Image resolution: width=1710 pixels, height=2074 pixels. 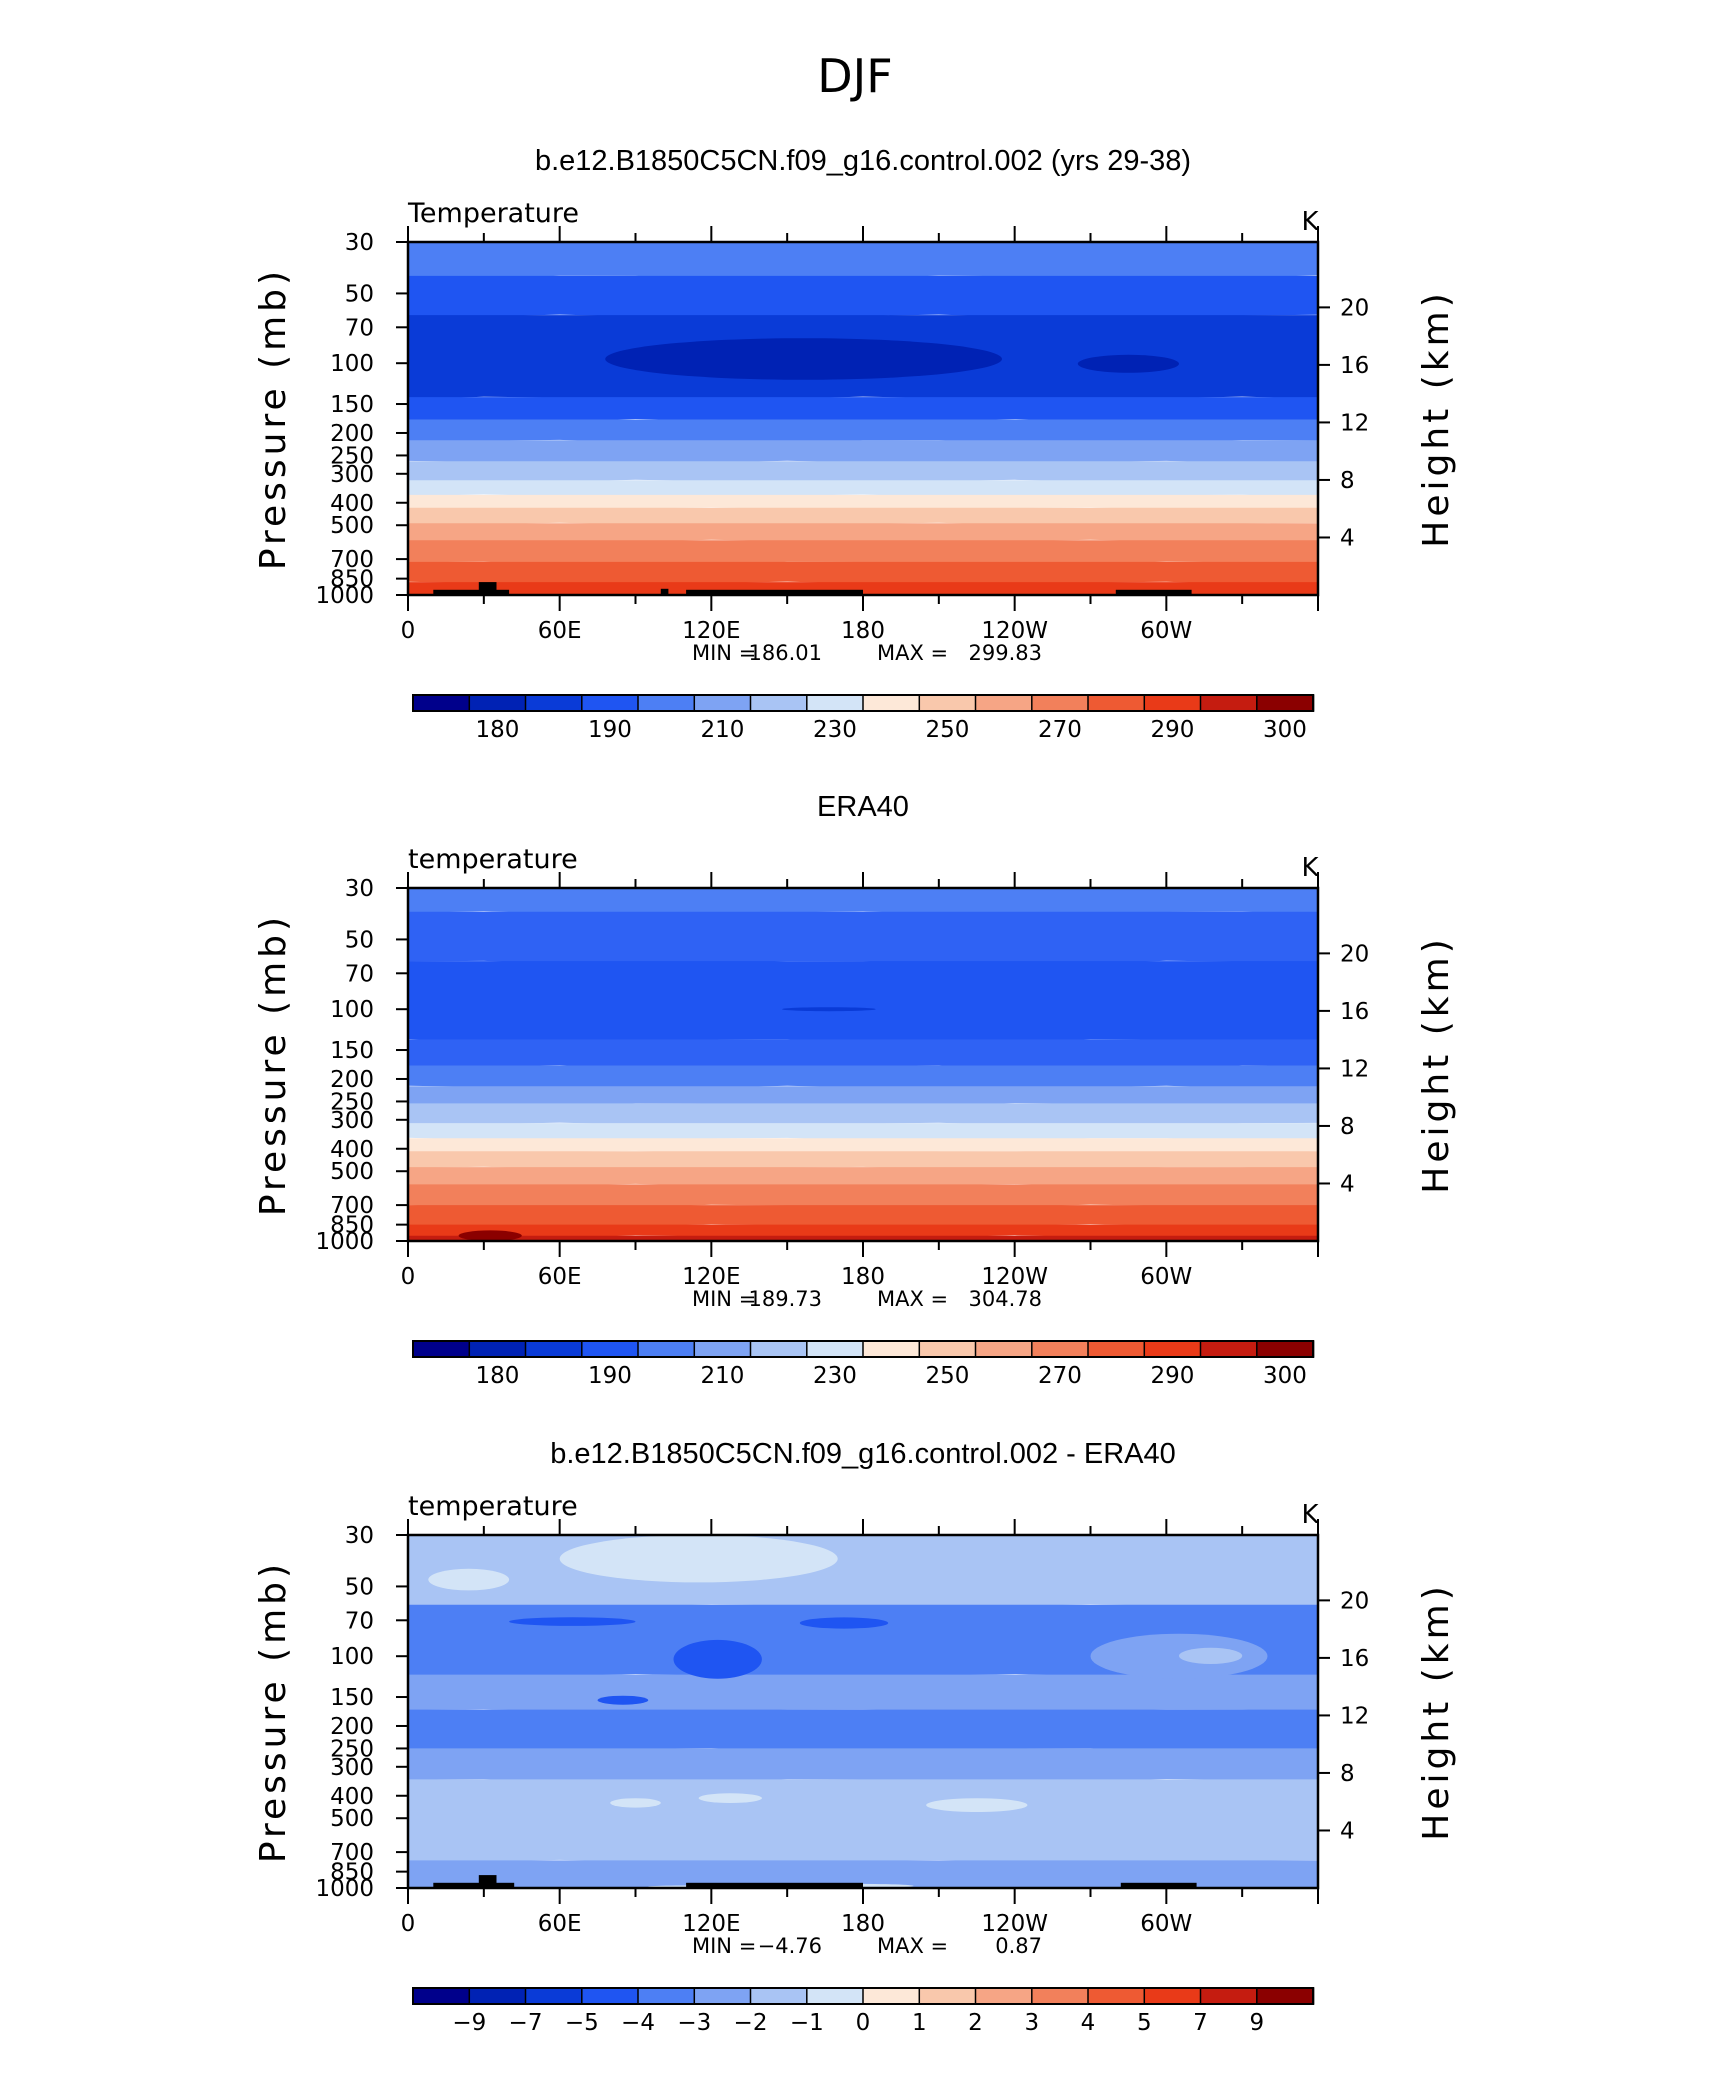 I want to click on x-tick-label: 60E, so click(x=560, y=1277).